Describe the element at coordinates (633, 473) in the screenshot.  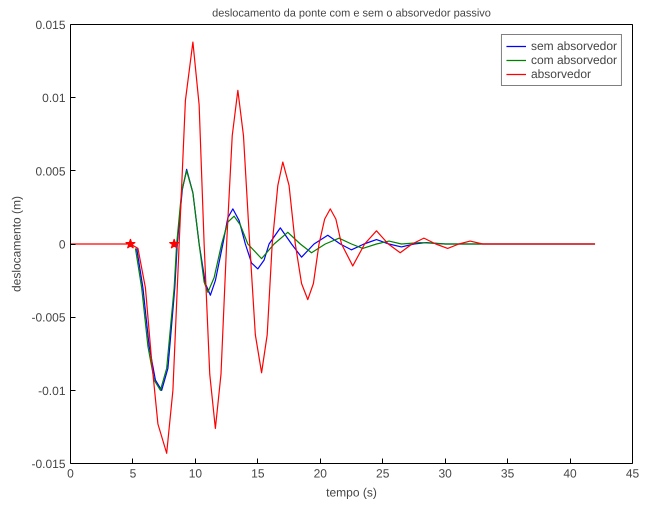
I see `x-tick-label: 45` at that location.